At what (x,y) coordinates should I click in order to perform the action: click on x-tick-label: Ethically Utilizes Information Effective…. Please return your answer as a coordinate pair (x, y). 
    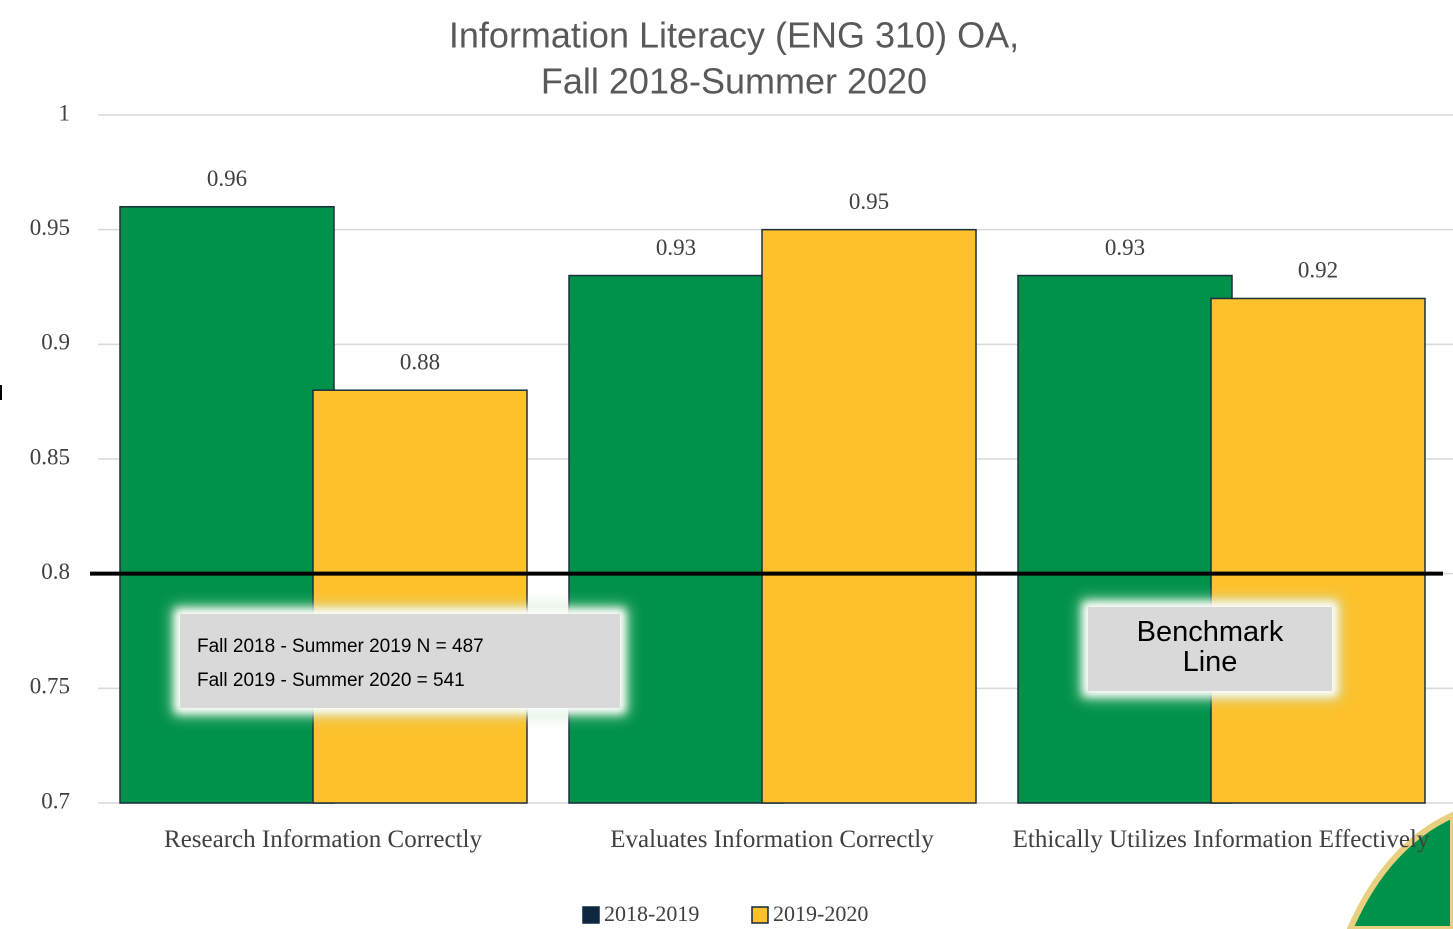
    Looking at the image, I should click on (1221, 839).